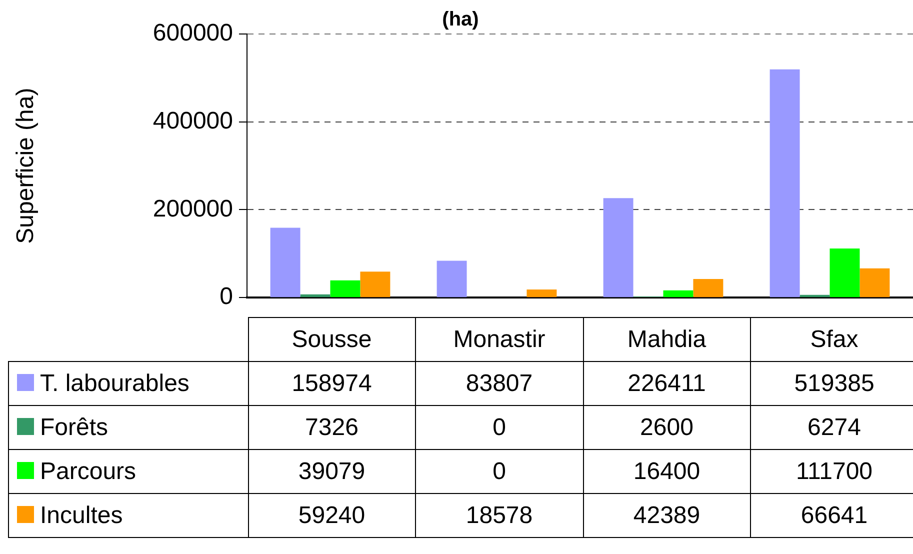 The width and height of the screenshot is (913, 554). I want to click on data-label: 7326, so click(332, 428).